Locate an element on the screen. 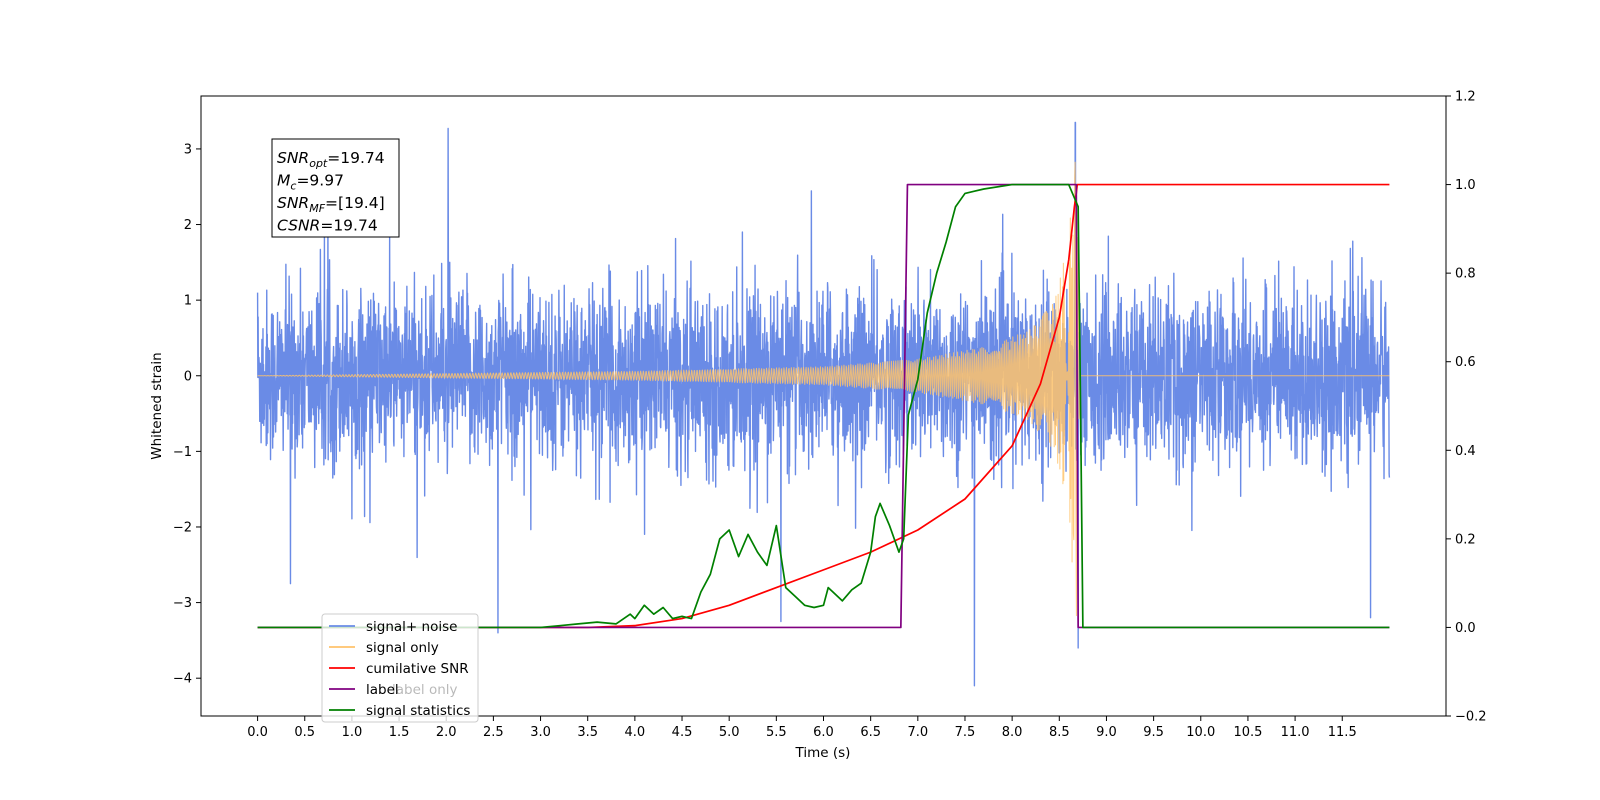 The width and height of the screenshot is (1600, 800). x-tick-label: 1.0 is located at coordinates (352, 732).